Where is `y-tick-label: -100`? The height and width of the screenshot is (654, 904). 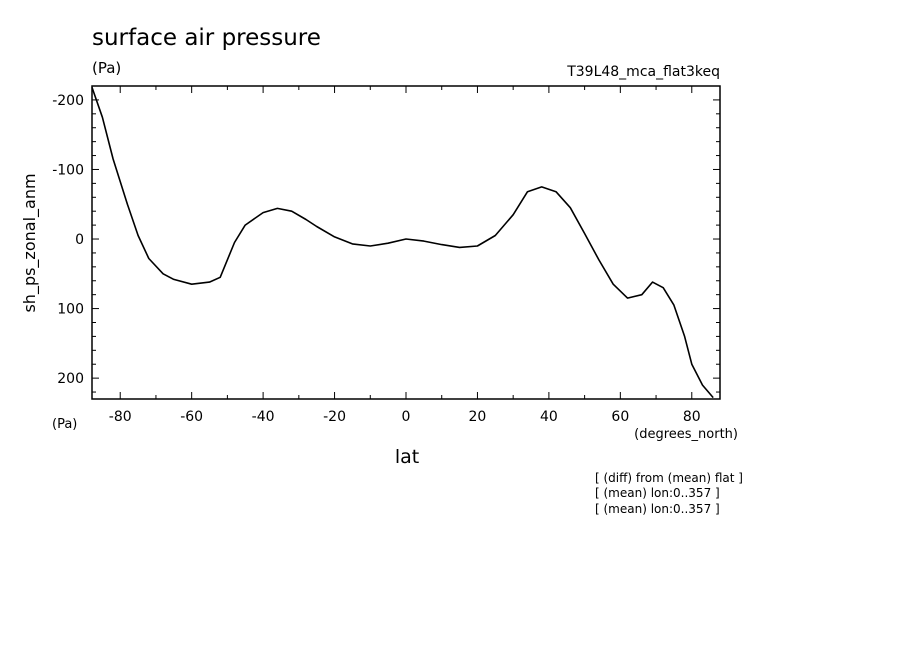
y-tick-label: -100 is located at coordinates (68, 170).